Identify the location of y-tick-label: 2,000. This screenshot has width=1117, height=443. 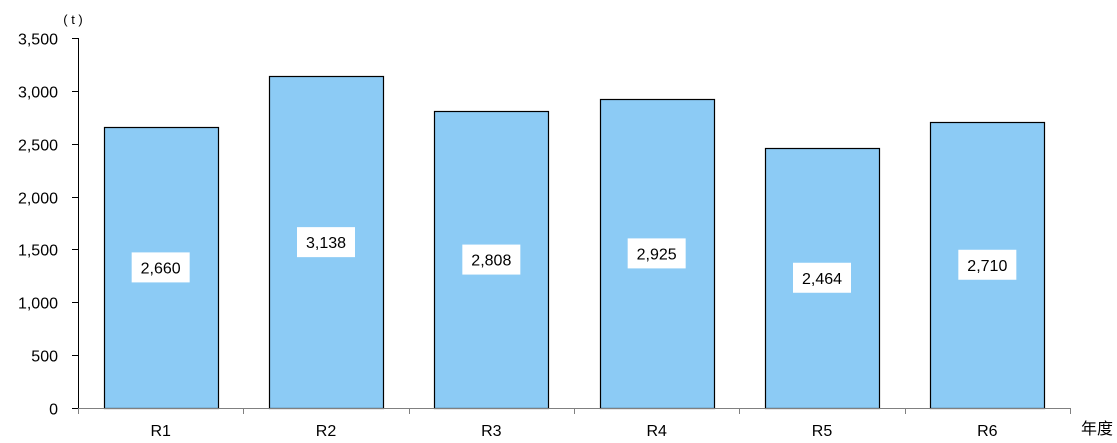
(38, 199).